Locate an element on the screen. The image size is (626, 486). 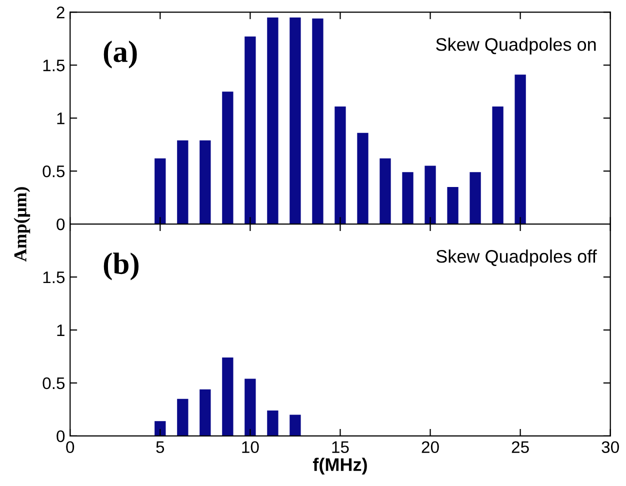
x-axis-title: f(MHz) is located at coordinates (339, 466).